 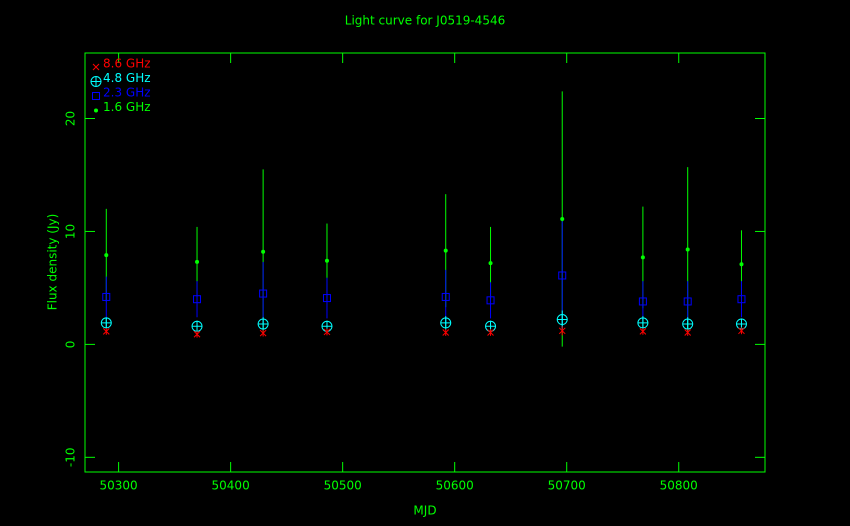 What do you see at coordinates (71, 231) in the screenshot?
I see `y-tick-label: 10` at bounding box center [71, 231].